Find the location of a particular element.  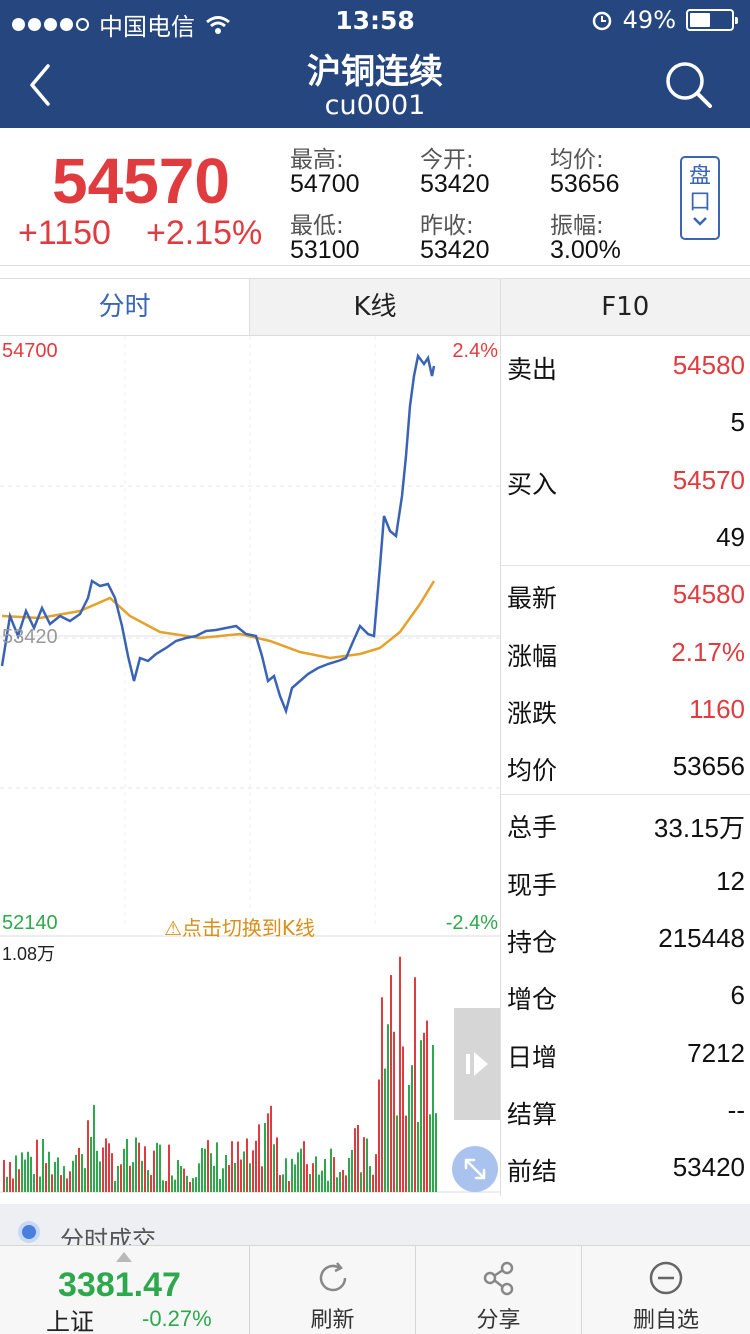

avg-value: 53656 is located at coordinates (585, 184).